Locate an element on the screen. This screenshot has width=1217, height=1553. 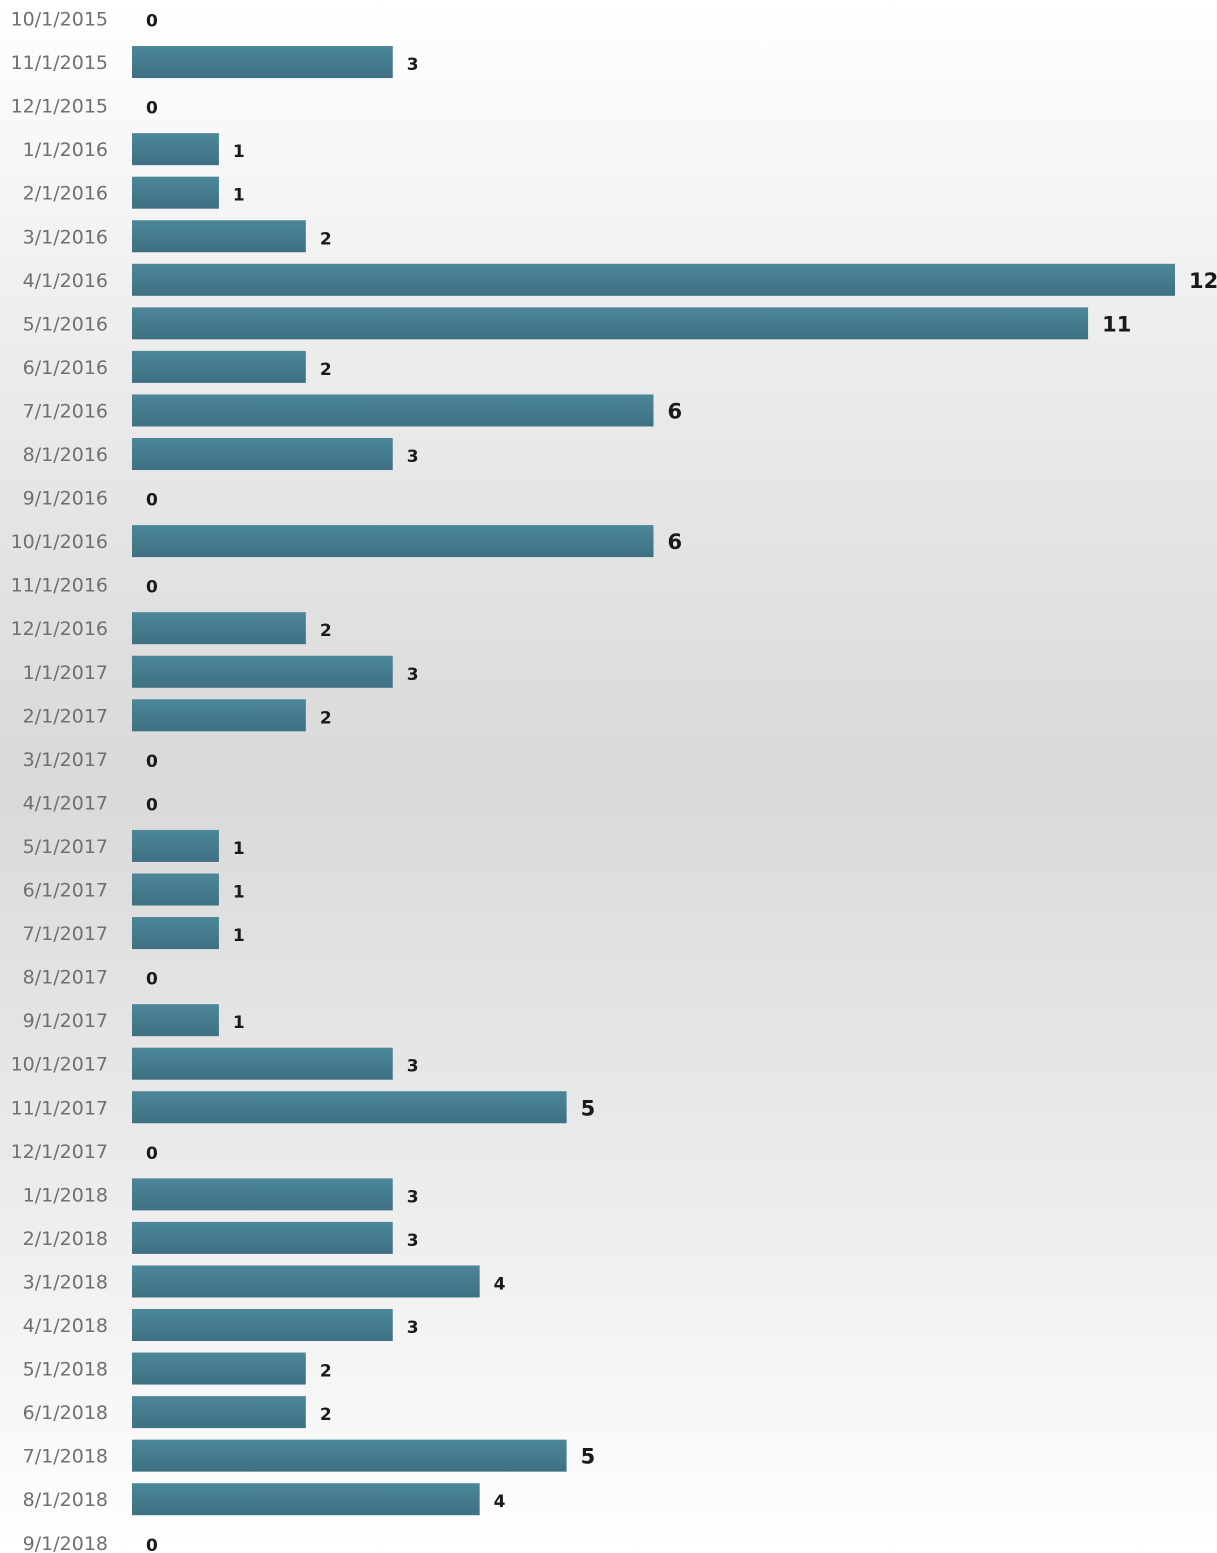
category-label: 10/1/2015 is located at coordinates (59, 20).